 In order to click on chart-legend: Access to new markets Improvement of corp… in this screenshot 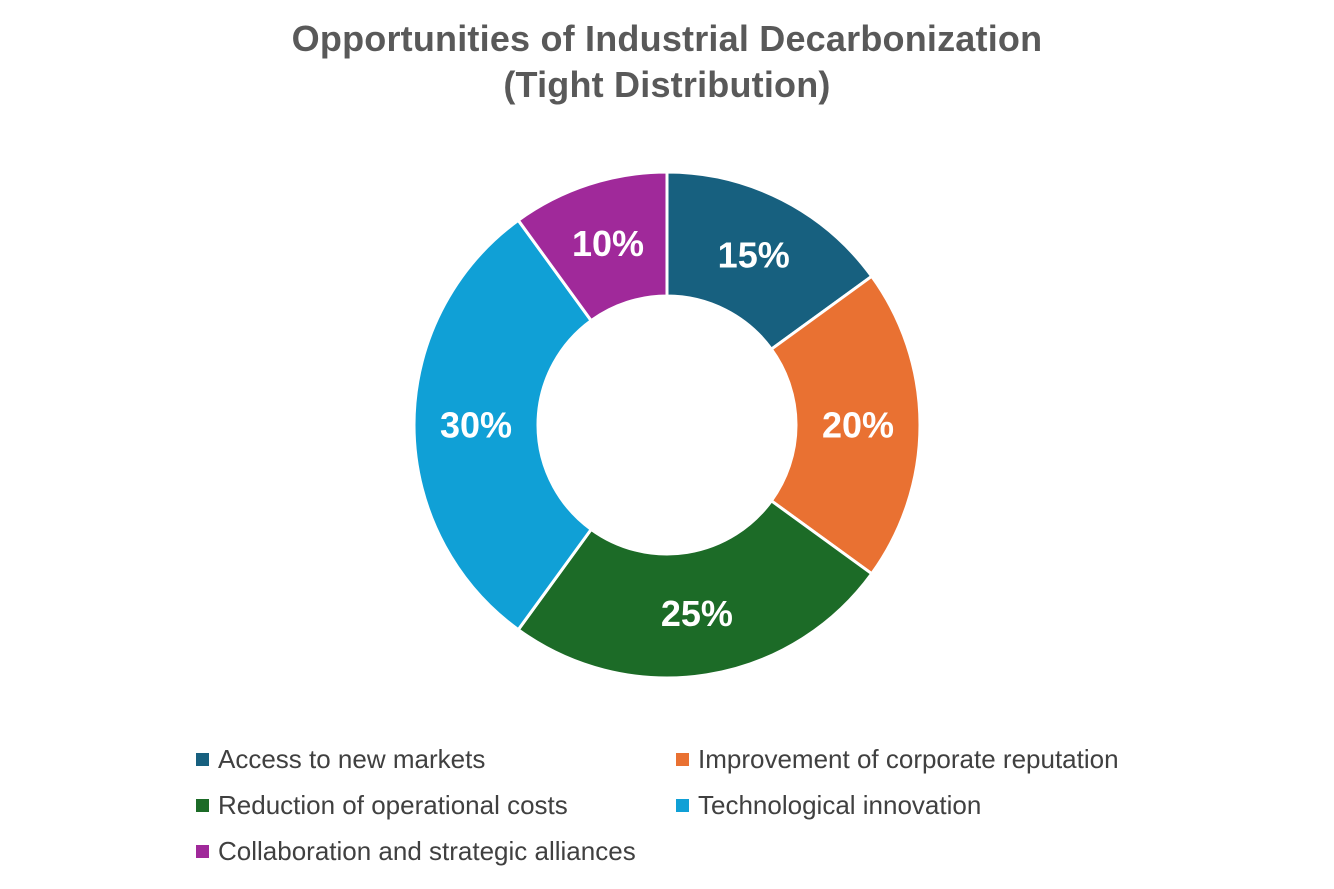, I will do `click(696, 805)`.